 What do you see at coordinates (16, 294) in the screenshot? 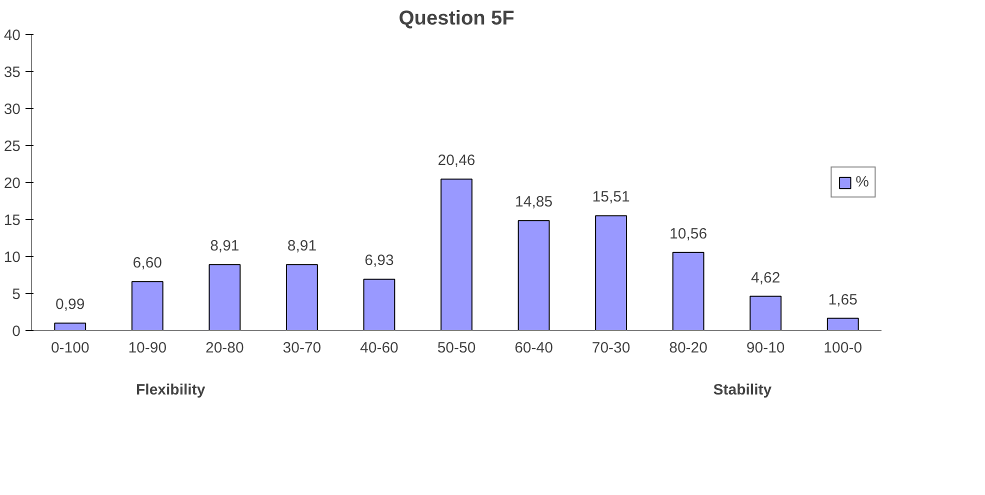
I see `y-tick-label: 5` at bounding box center [16, 294].